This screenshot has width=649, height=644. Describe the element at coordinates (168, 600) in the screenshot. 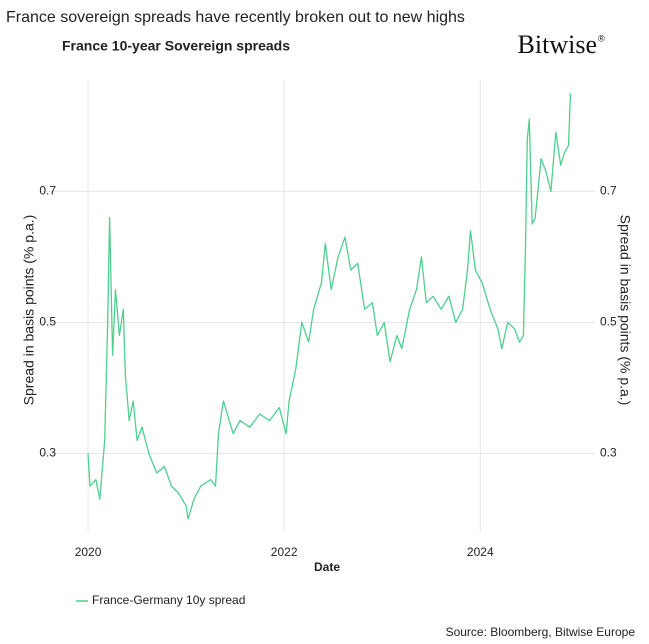

I see `legend-label: France-Germany 10y spread` at that location.